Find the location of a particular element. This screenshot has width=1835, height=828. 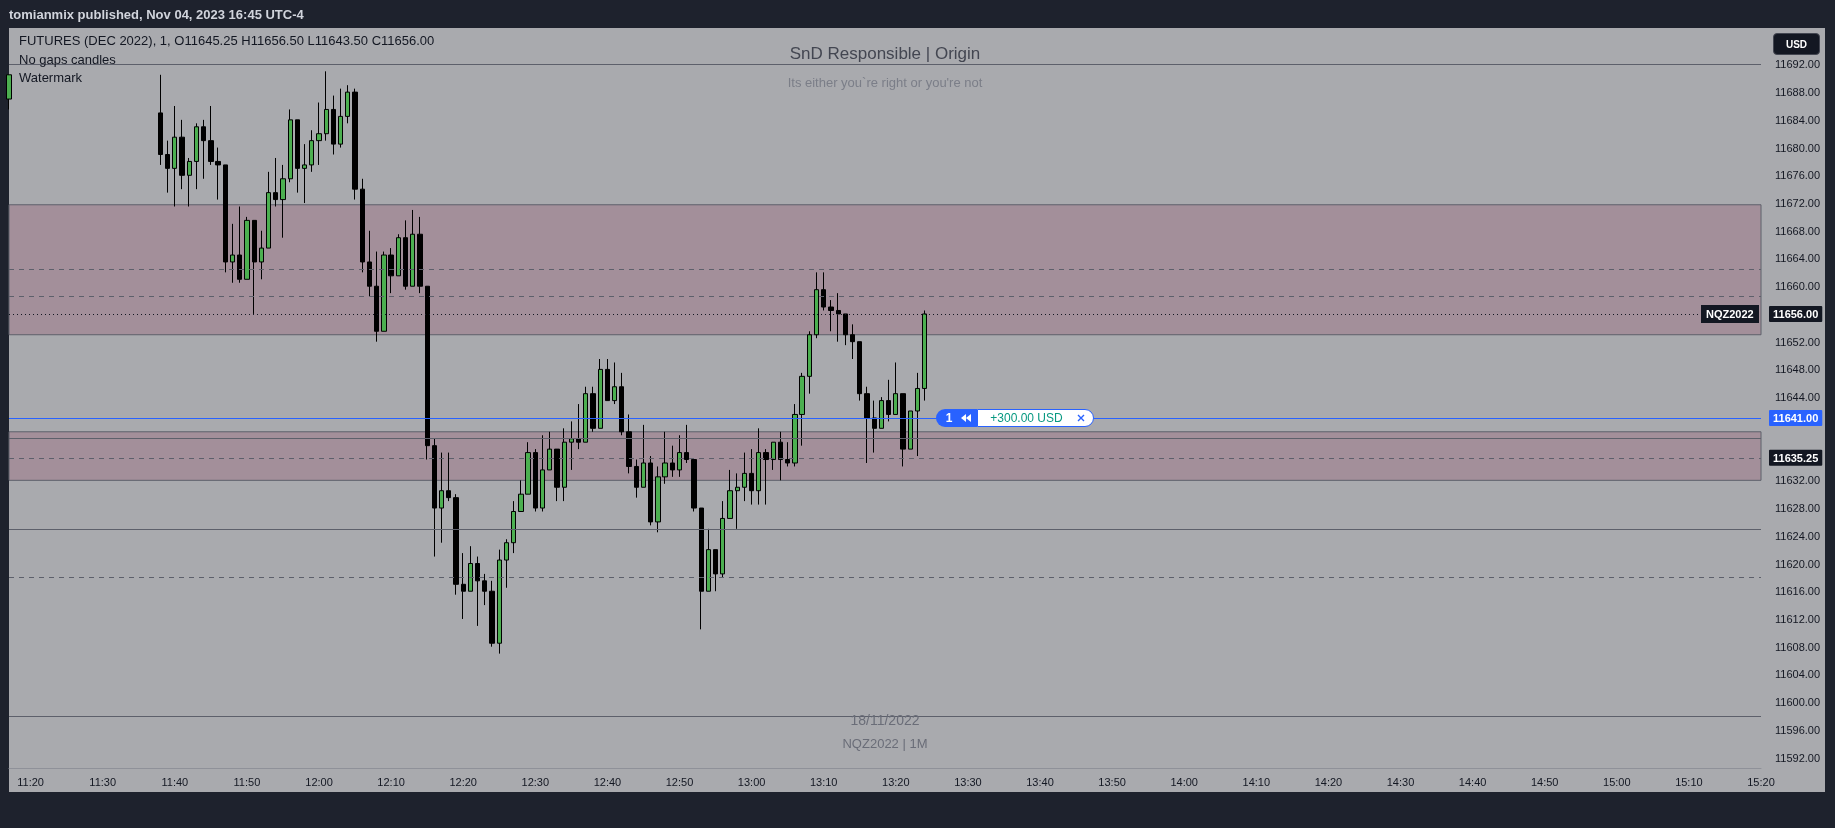

annotation: Watermark is located at coordinates (51, 77).